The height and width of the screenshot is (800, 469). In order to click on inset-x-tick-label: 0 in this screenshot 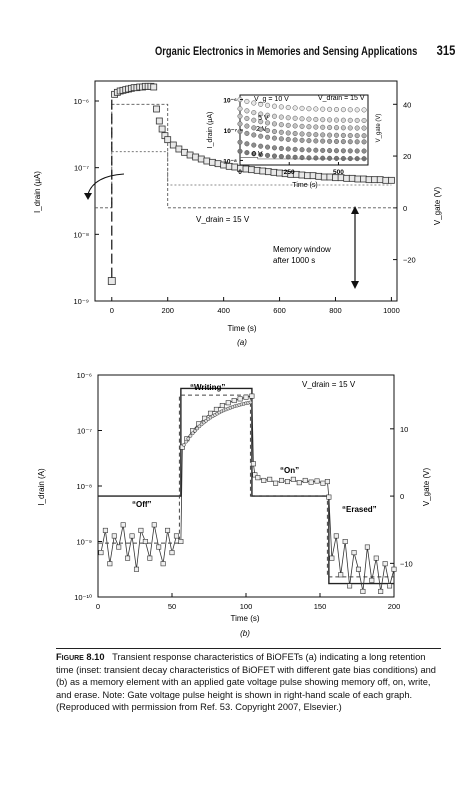, I will do `click(240, 172)`.